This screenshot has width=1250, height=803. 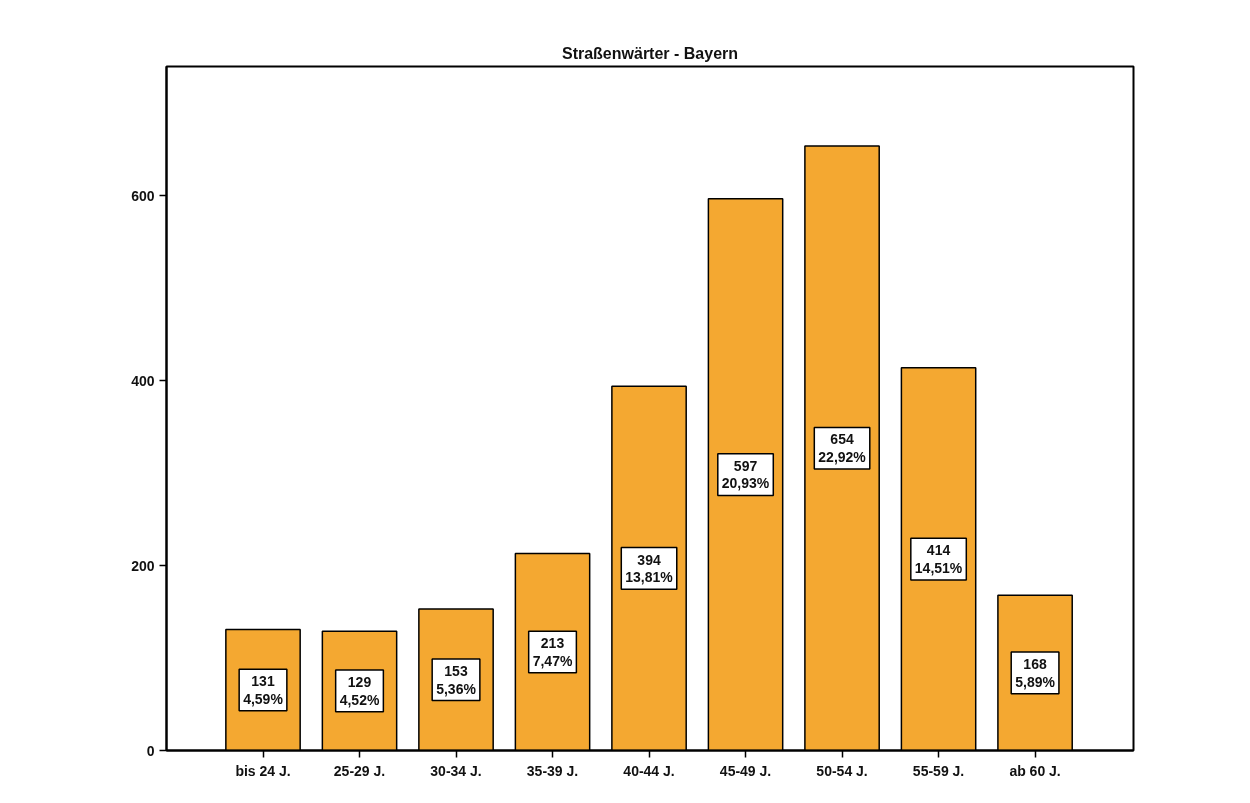 What do you see at coordinates (842, 448) in the screenshot?
I see `data-label: 654 22,92%` at bounding box center [842, 448].